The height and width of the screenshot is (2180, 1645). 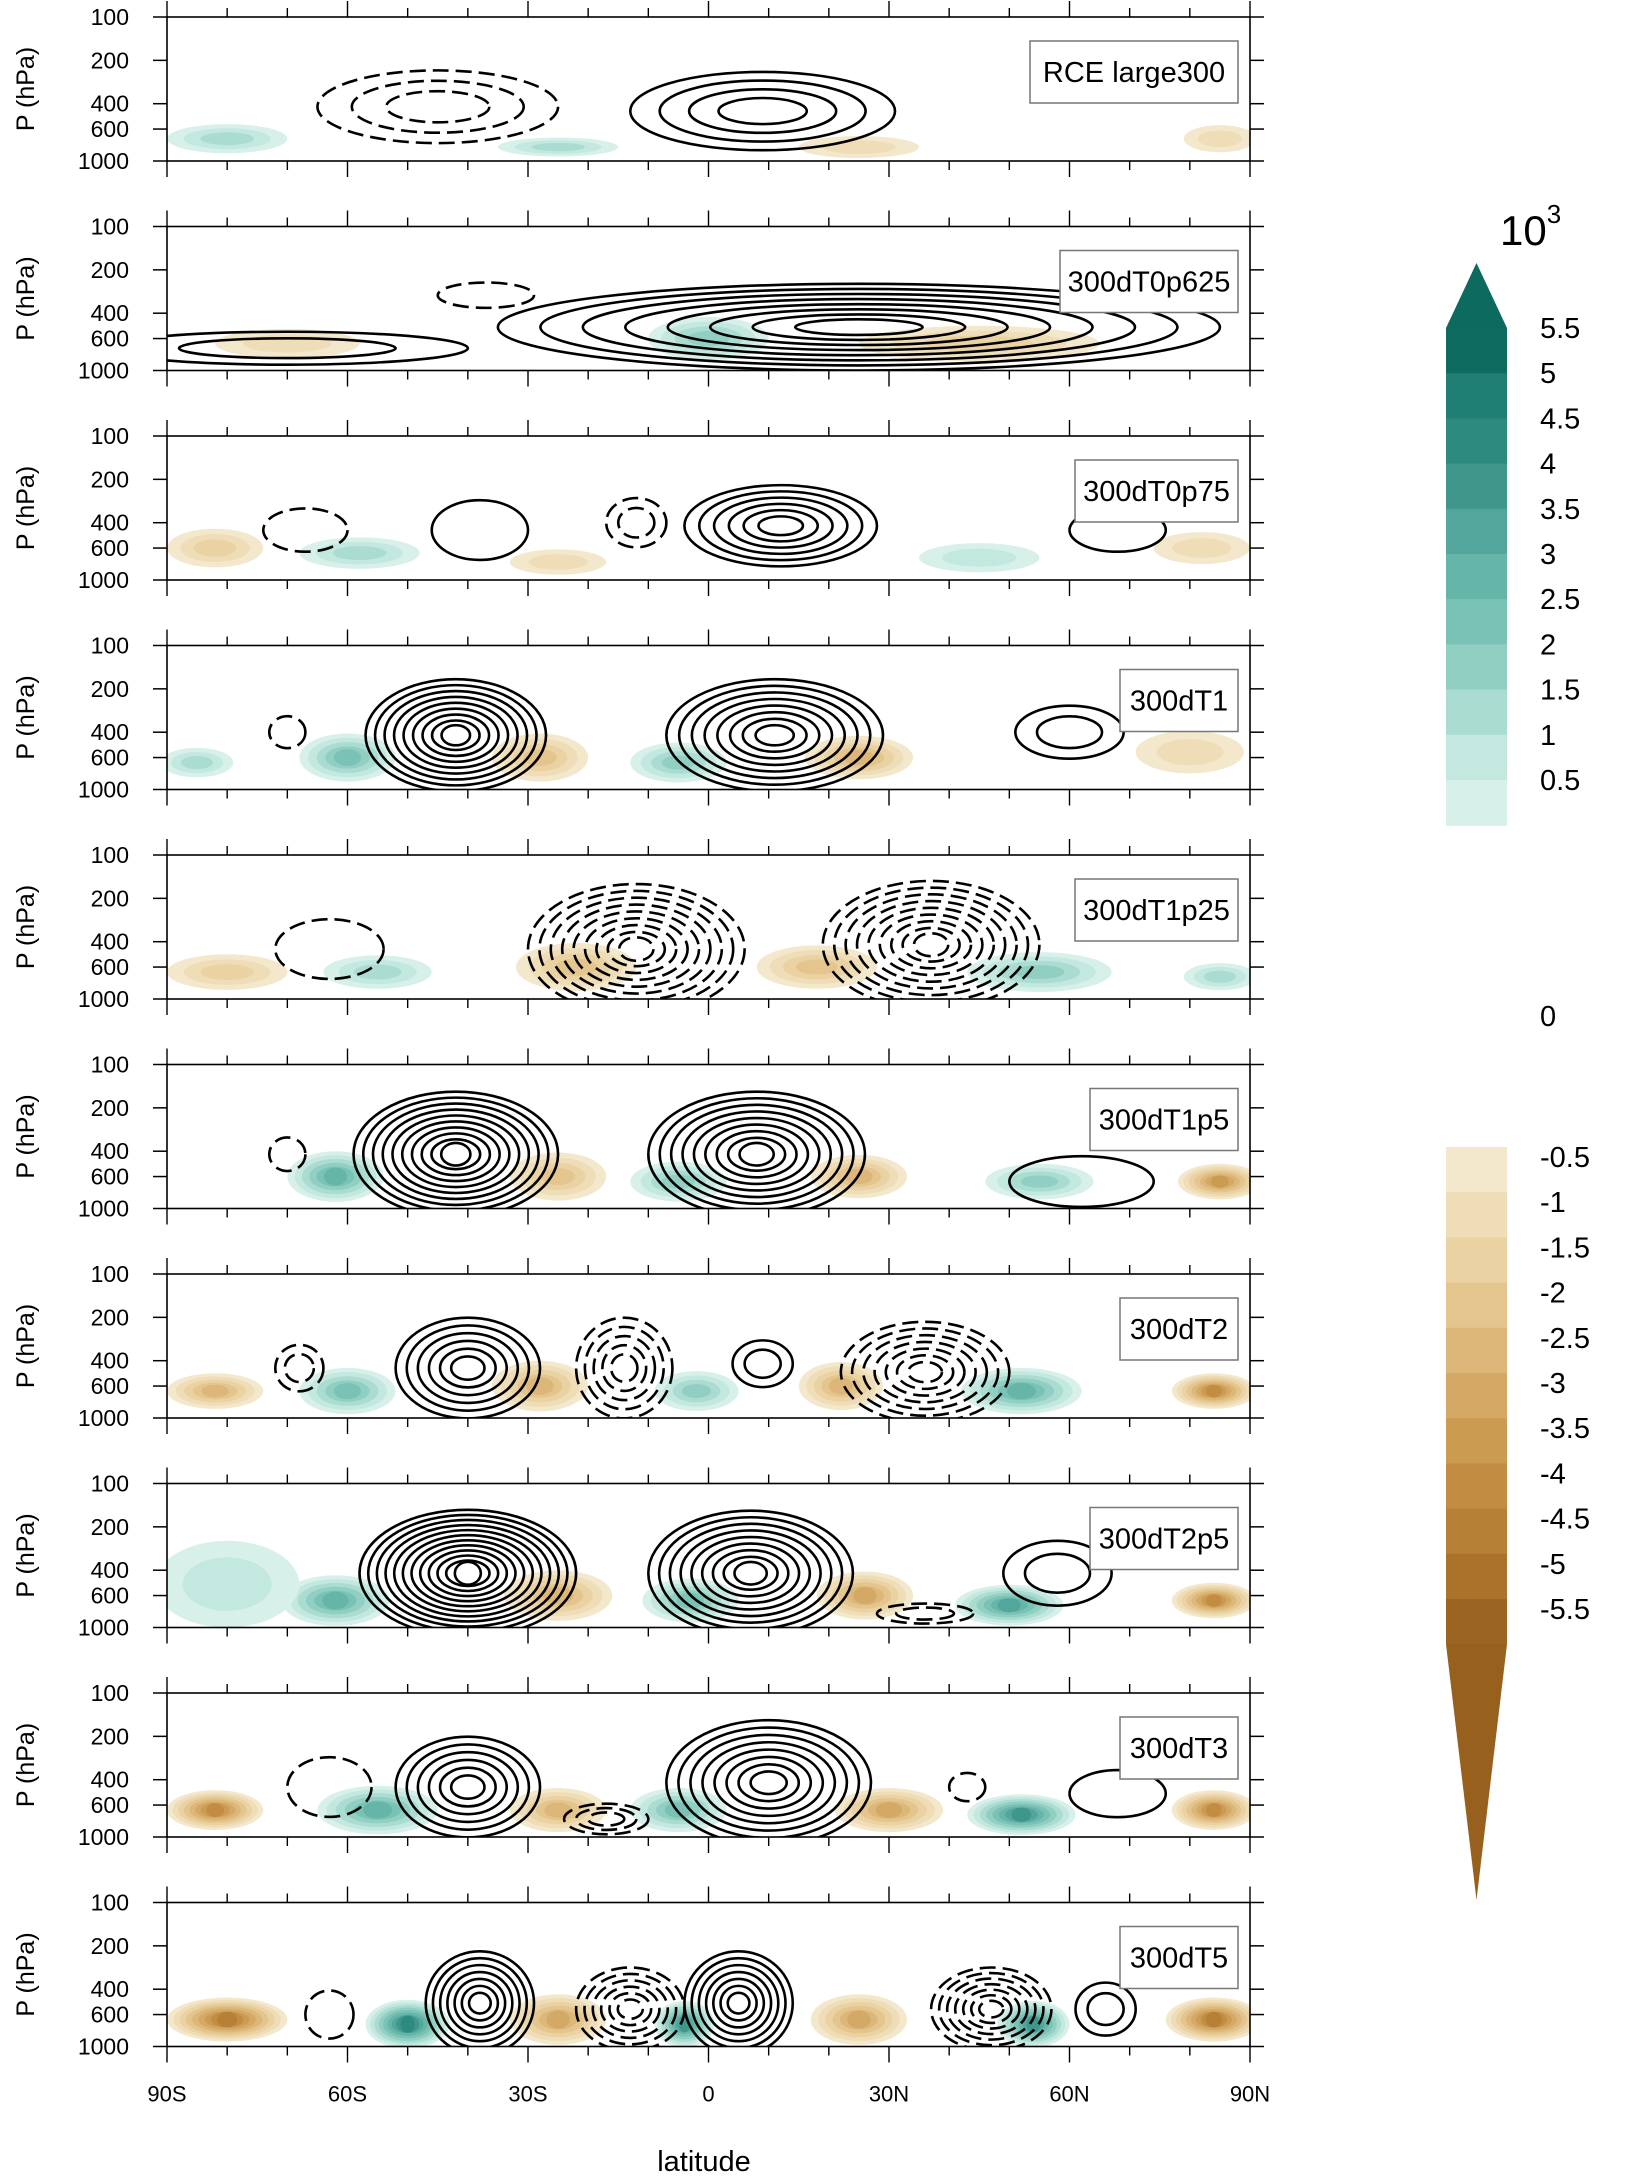 What do you see at coordinates (1560, 419) in the screenshot?
I see `colorbar-tick-label: 4.5` at bounding box center [1560, 419].